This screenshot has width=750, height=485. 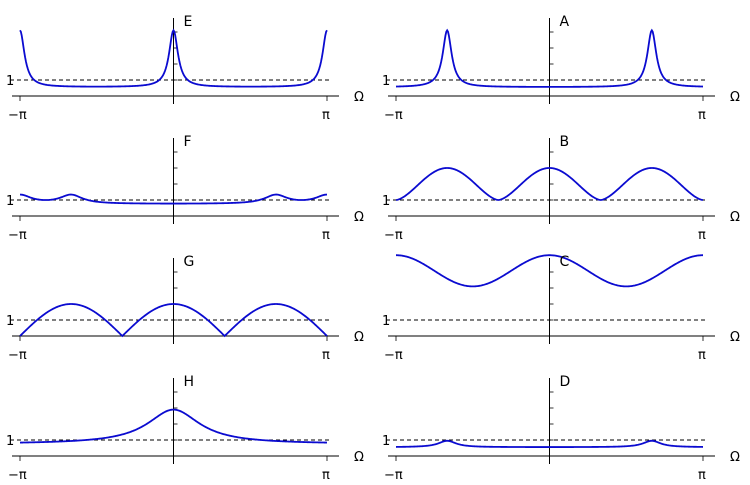 I want to click on panel-d: D 1 Ω −π π, so click(x=561, y=428).